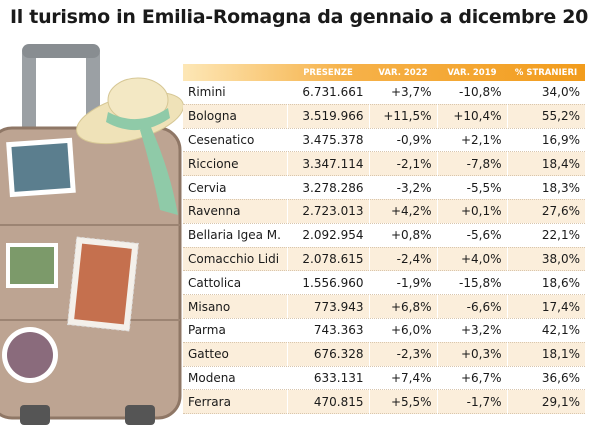 This screenshot has width=589, height=432. I want to click on cell-value: +2,1%, so click(471, 140).